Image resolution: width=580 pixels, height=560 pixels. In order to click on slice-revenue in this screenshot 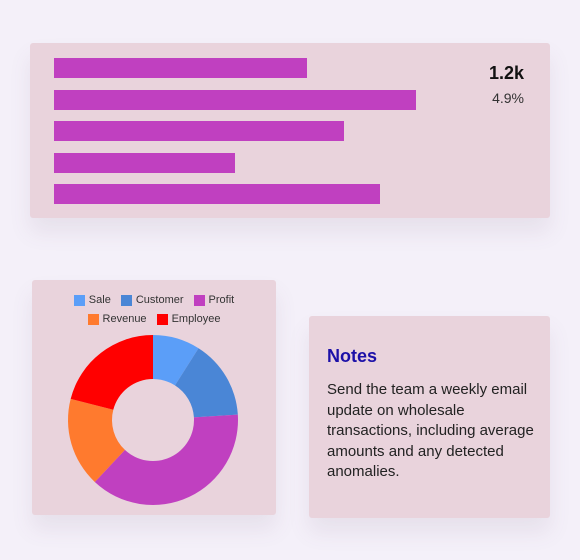, I will do `click(96, 440)`.